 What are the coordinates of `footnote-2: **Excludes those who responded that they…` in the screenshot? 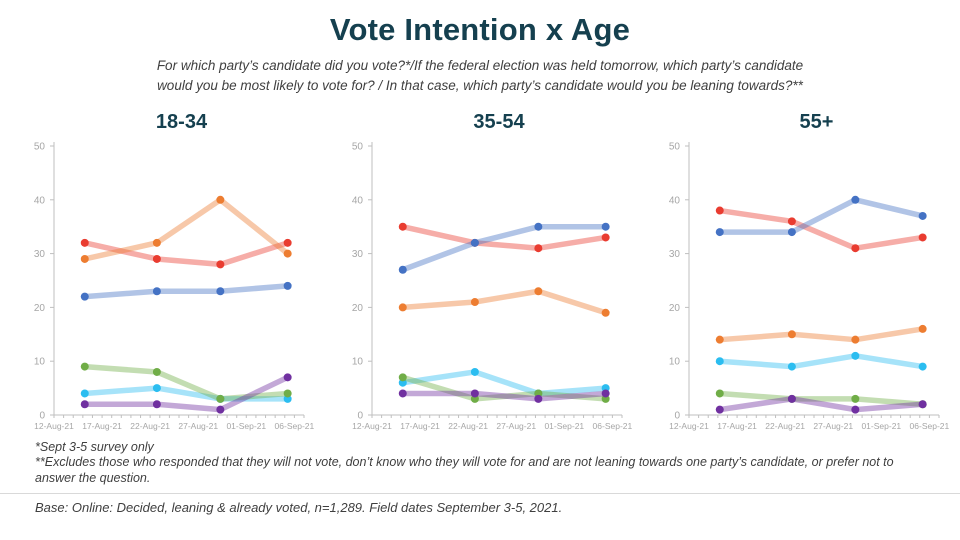 It's located at (464, 470).